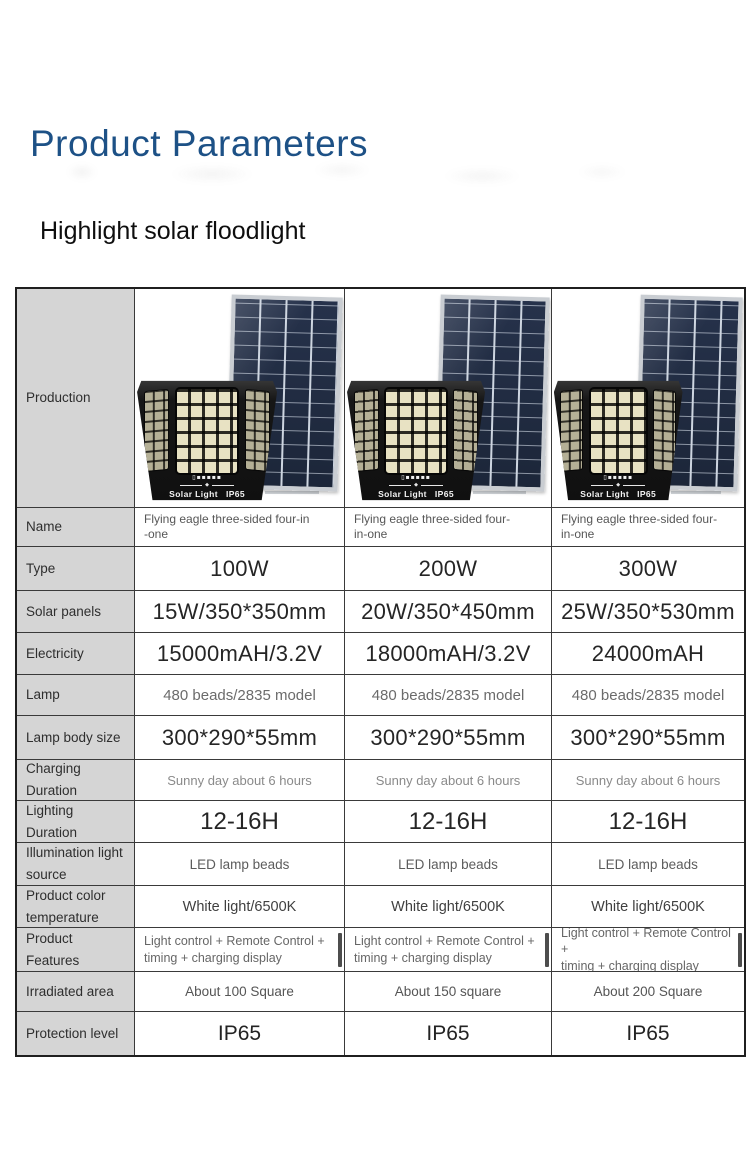 The height and width of the screenshot is (1151, 750). What do you see at coordinates (173, 230) in the screenshot?
I see `section-subtitle: Highlight solar floodlight` at bounding box center [173, 230].